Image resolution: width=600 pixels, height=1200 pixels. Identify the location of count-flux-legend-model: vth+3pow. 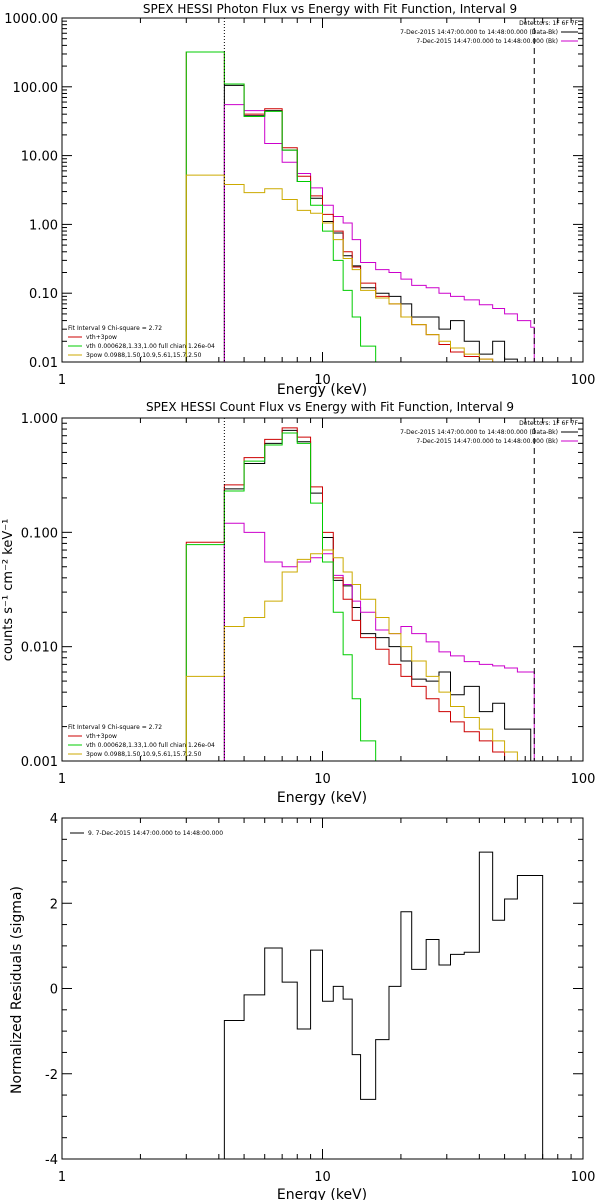
(101, 736).